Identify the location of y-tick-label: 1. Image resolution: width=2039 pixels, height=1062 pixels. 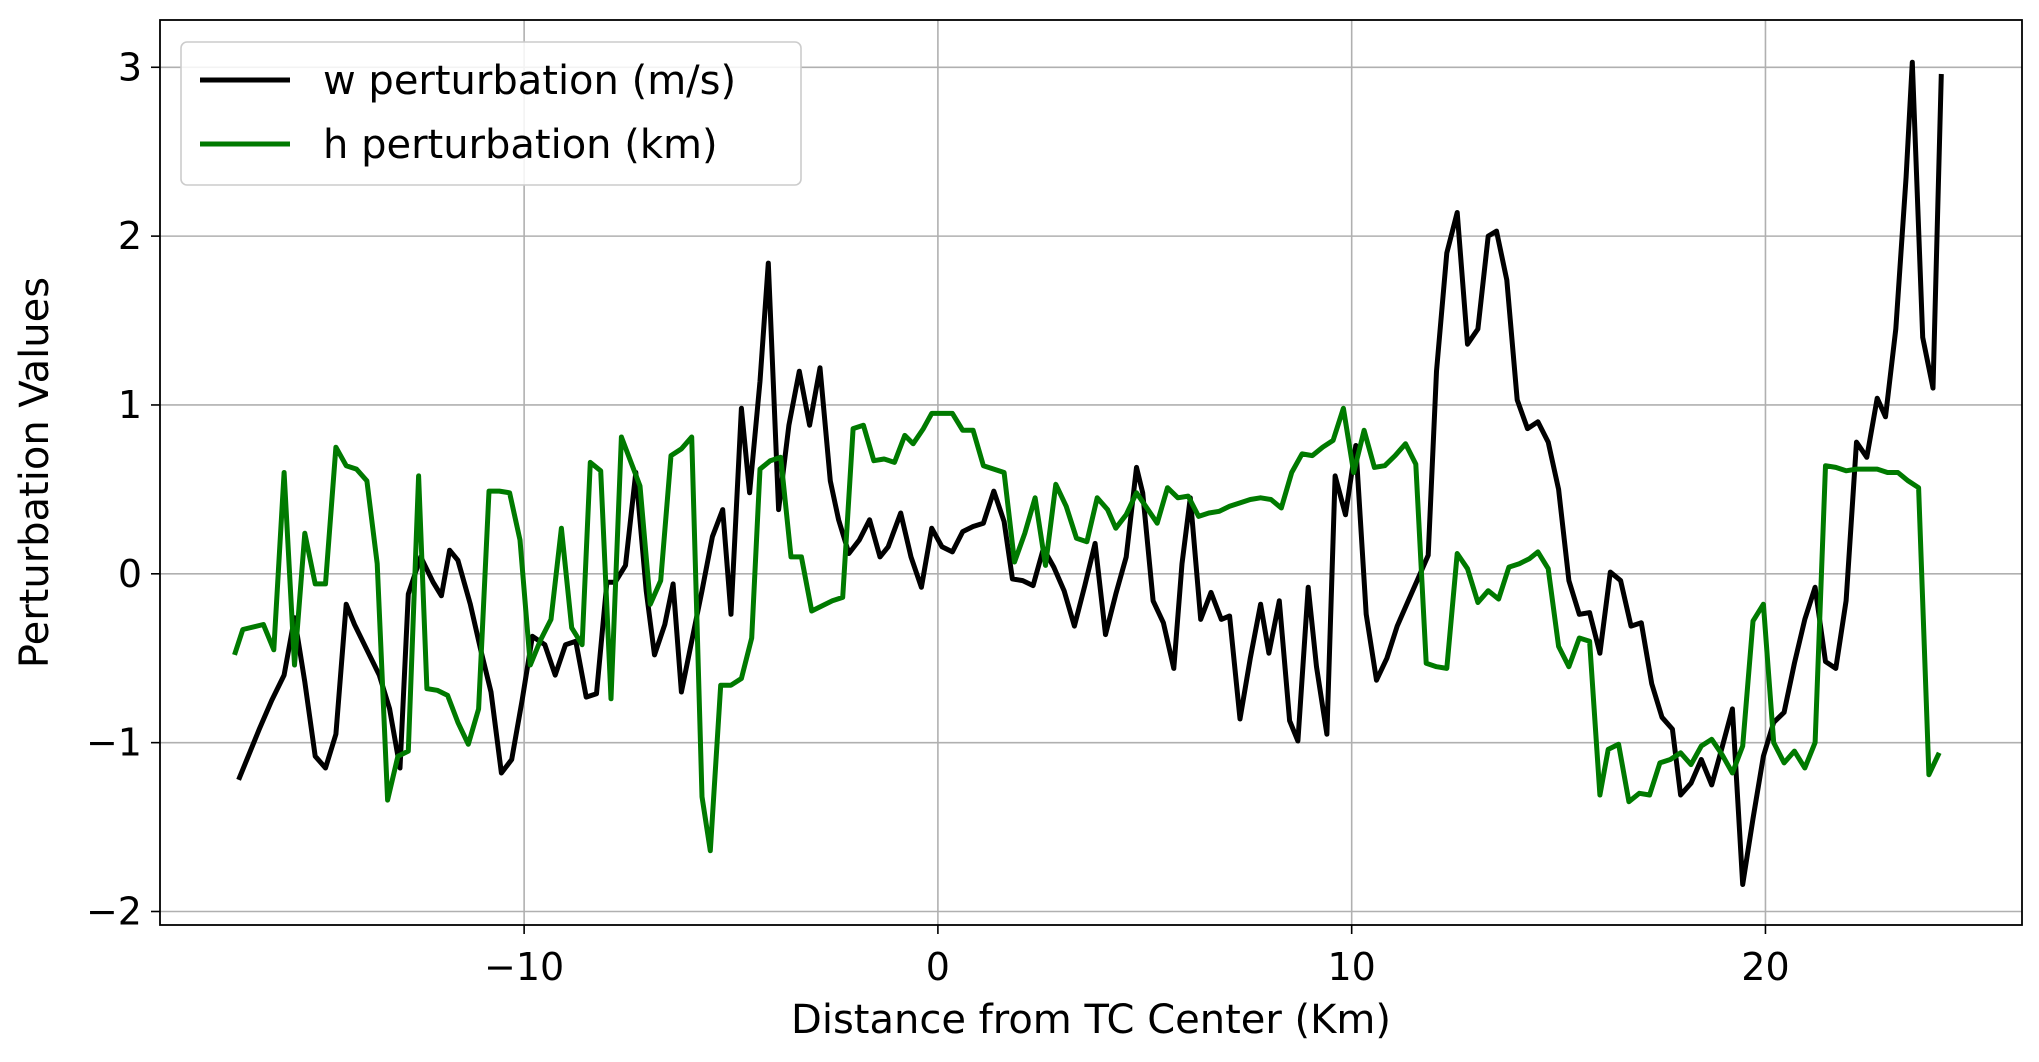
(130, 405).